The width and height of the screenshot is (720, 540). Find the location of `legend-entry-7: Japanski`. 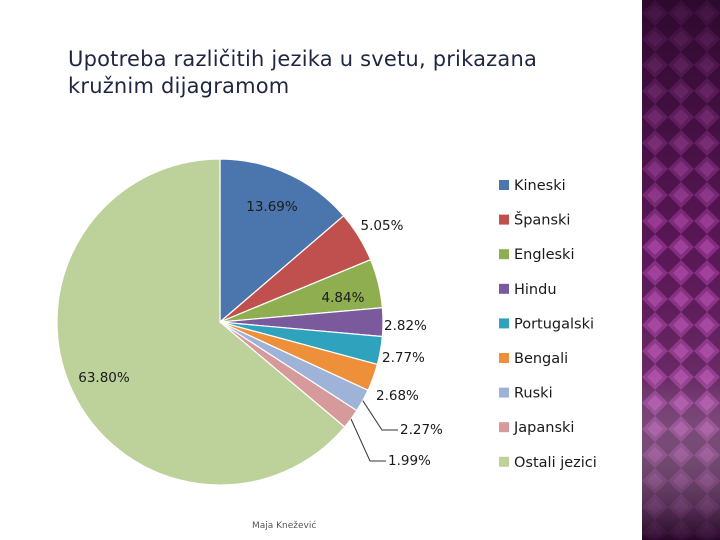

legend-entry-7: Japanski is located at coordinates (543, 428).